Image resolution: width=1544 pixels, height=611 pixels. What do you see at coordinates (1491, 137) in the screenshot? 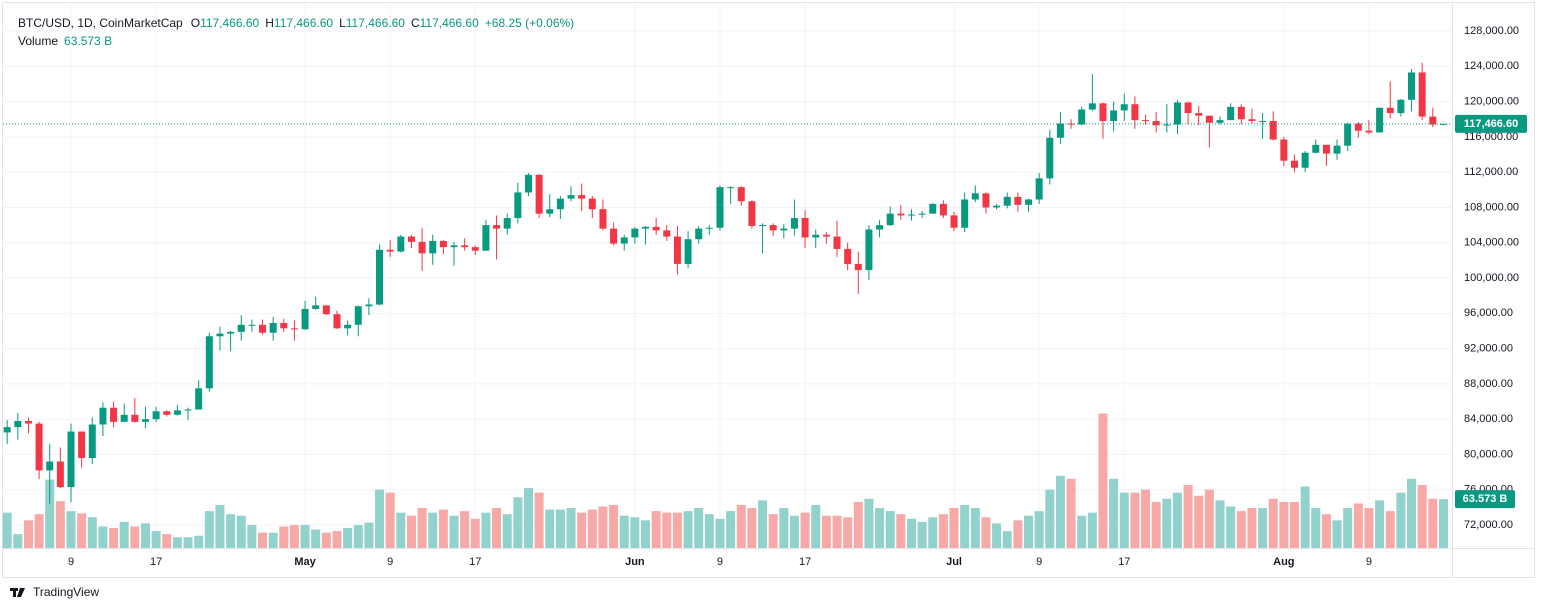
I see `y-tick-label: 116,000.00` at bounding box center [1491, 137].